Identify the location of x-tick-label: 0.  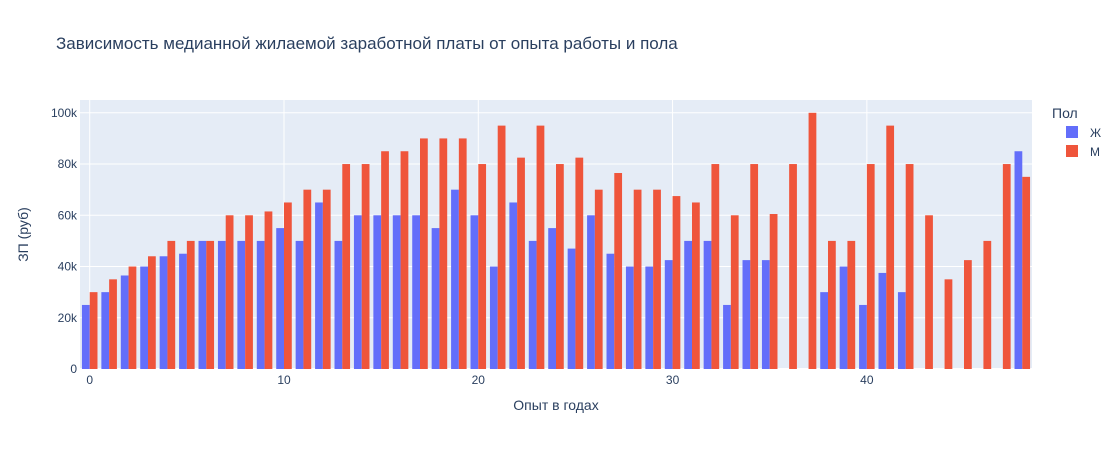
(89, 380).